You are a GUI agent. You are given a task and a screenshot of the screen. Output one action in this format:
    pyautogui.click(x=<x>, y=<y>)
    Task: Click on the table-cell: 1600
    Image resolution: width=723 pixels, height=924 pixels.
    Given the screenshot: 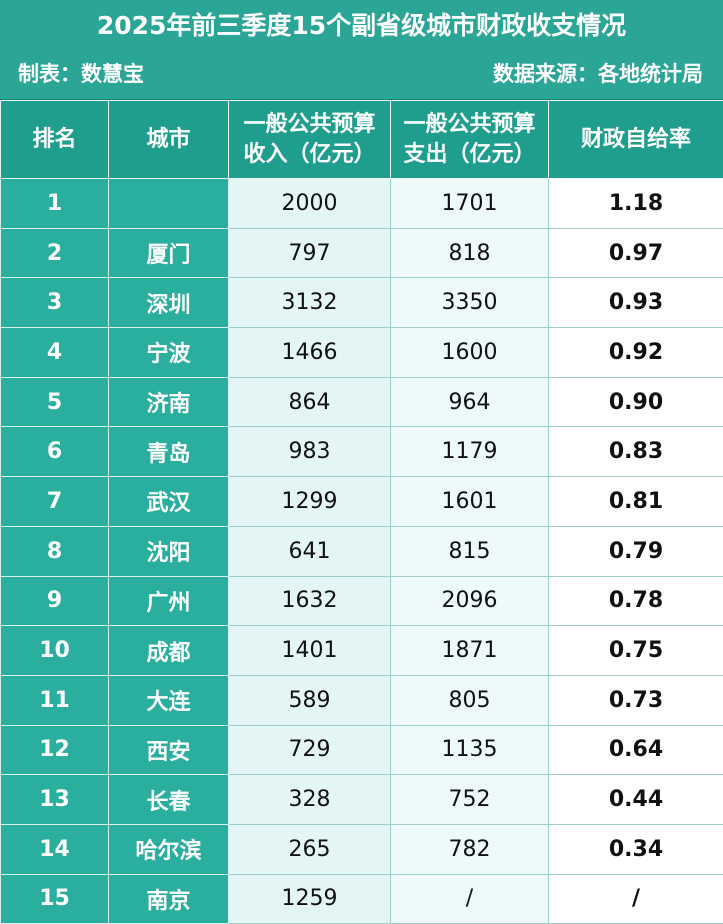 What is the action you would take?
    pyautogui.click(x=469, y=352)
    